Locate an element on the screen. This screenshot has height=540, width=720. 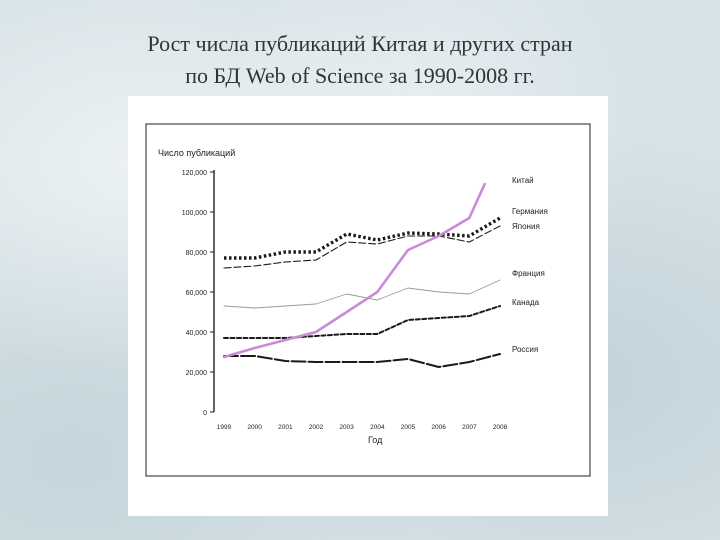
y-tick-label: 40,000 is located at coordinates (197, 333).